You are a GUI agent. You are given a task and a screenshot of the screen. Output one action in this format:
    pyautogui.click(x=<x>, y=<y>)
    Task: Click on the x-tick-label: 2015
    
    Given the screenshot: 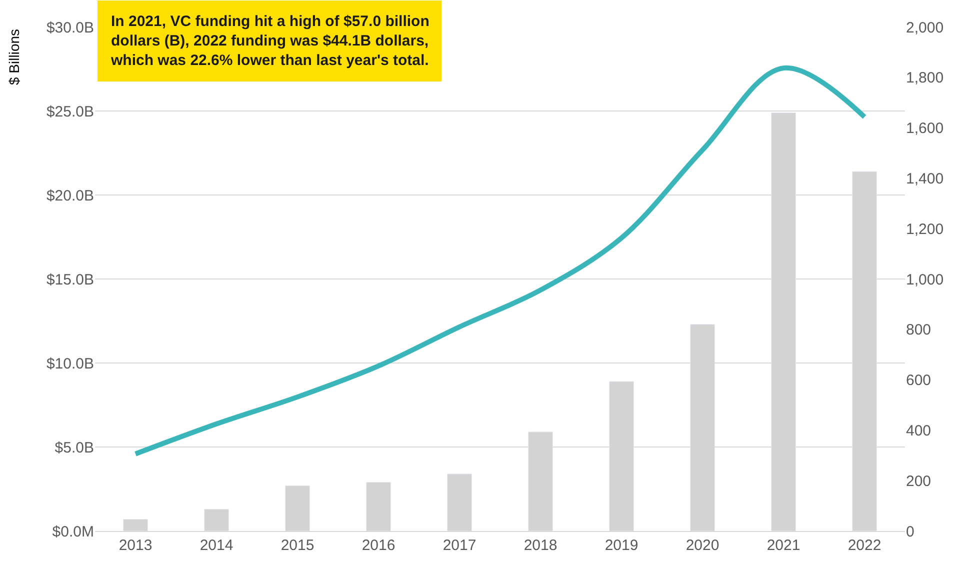 What is the action you would take?
    pyautogui.click(x=297, y=545)
    